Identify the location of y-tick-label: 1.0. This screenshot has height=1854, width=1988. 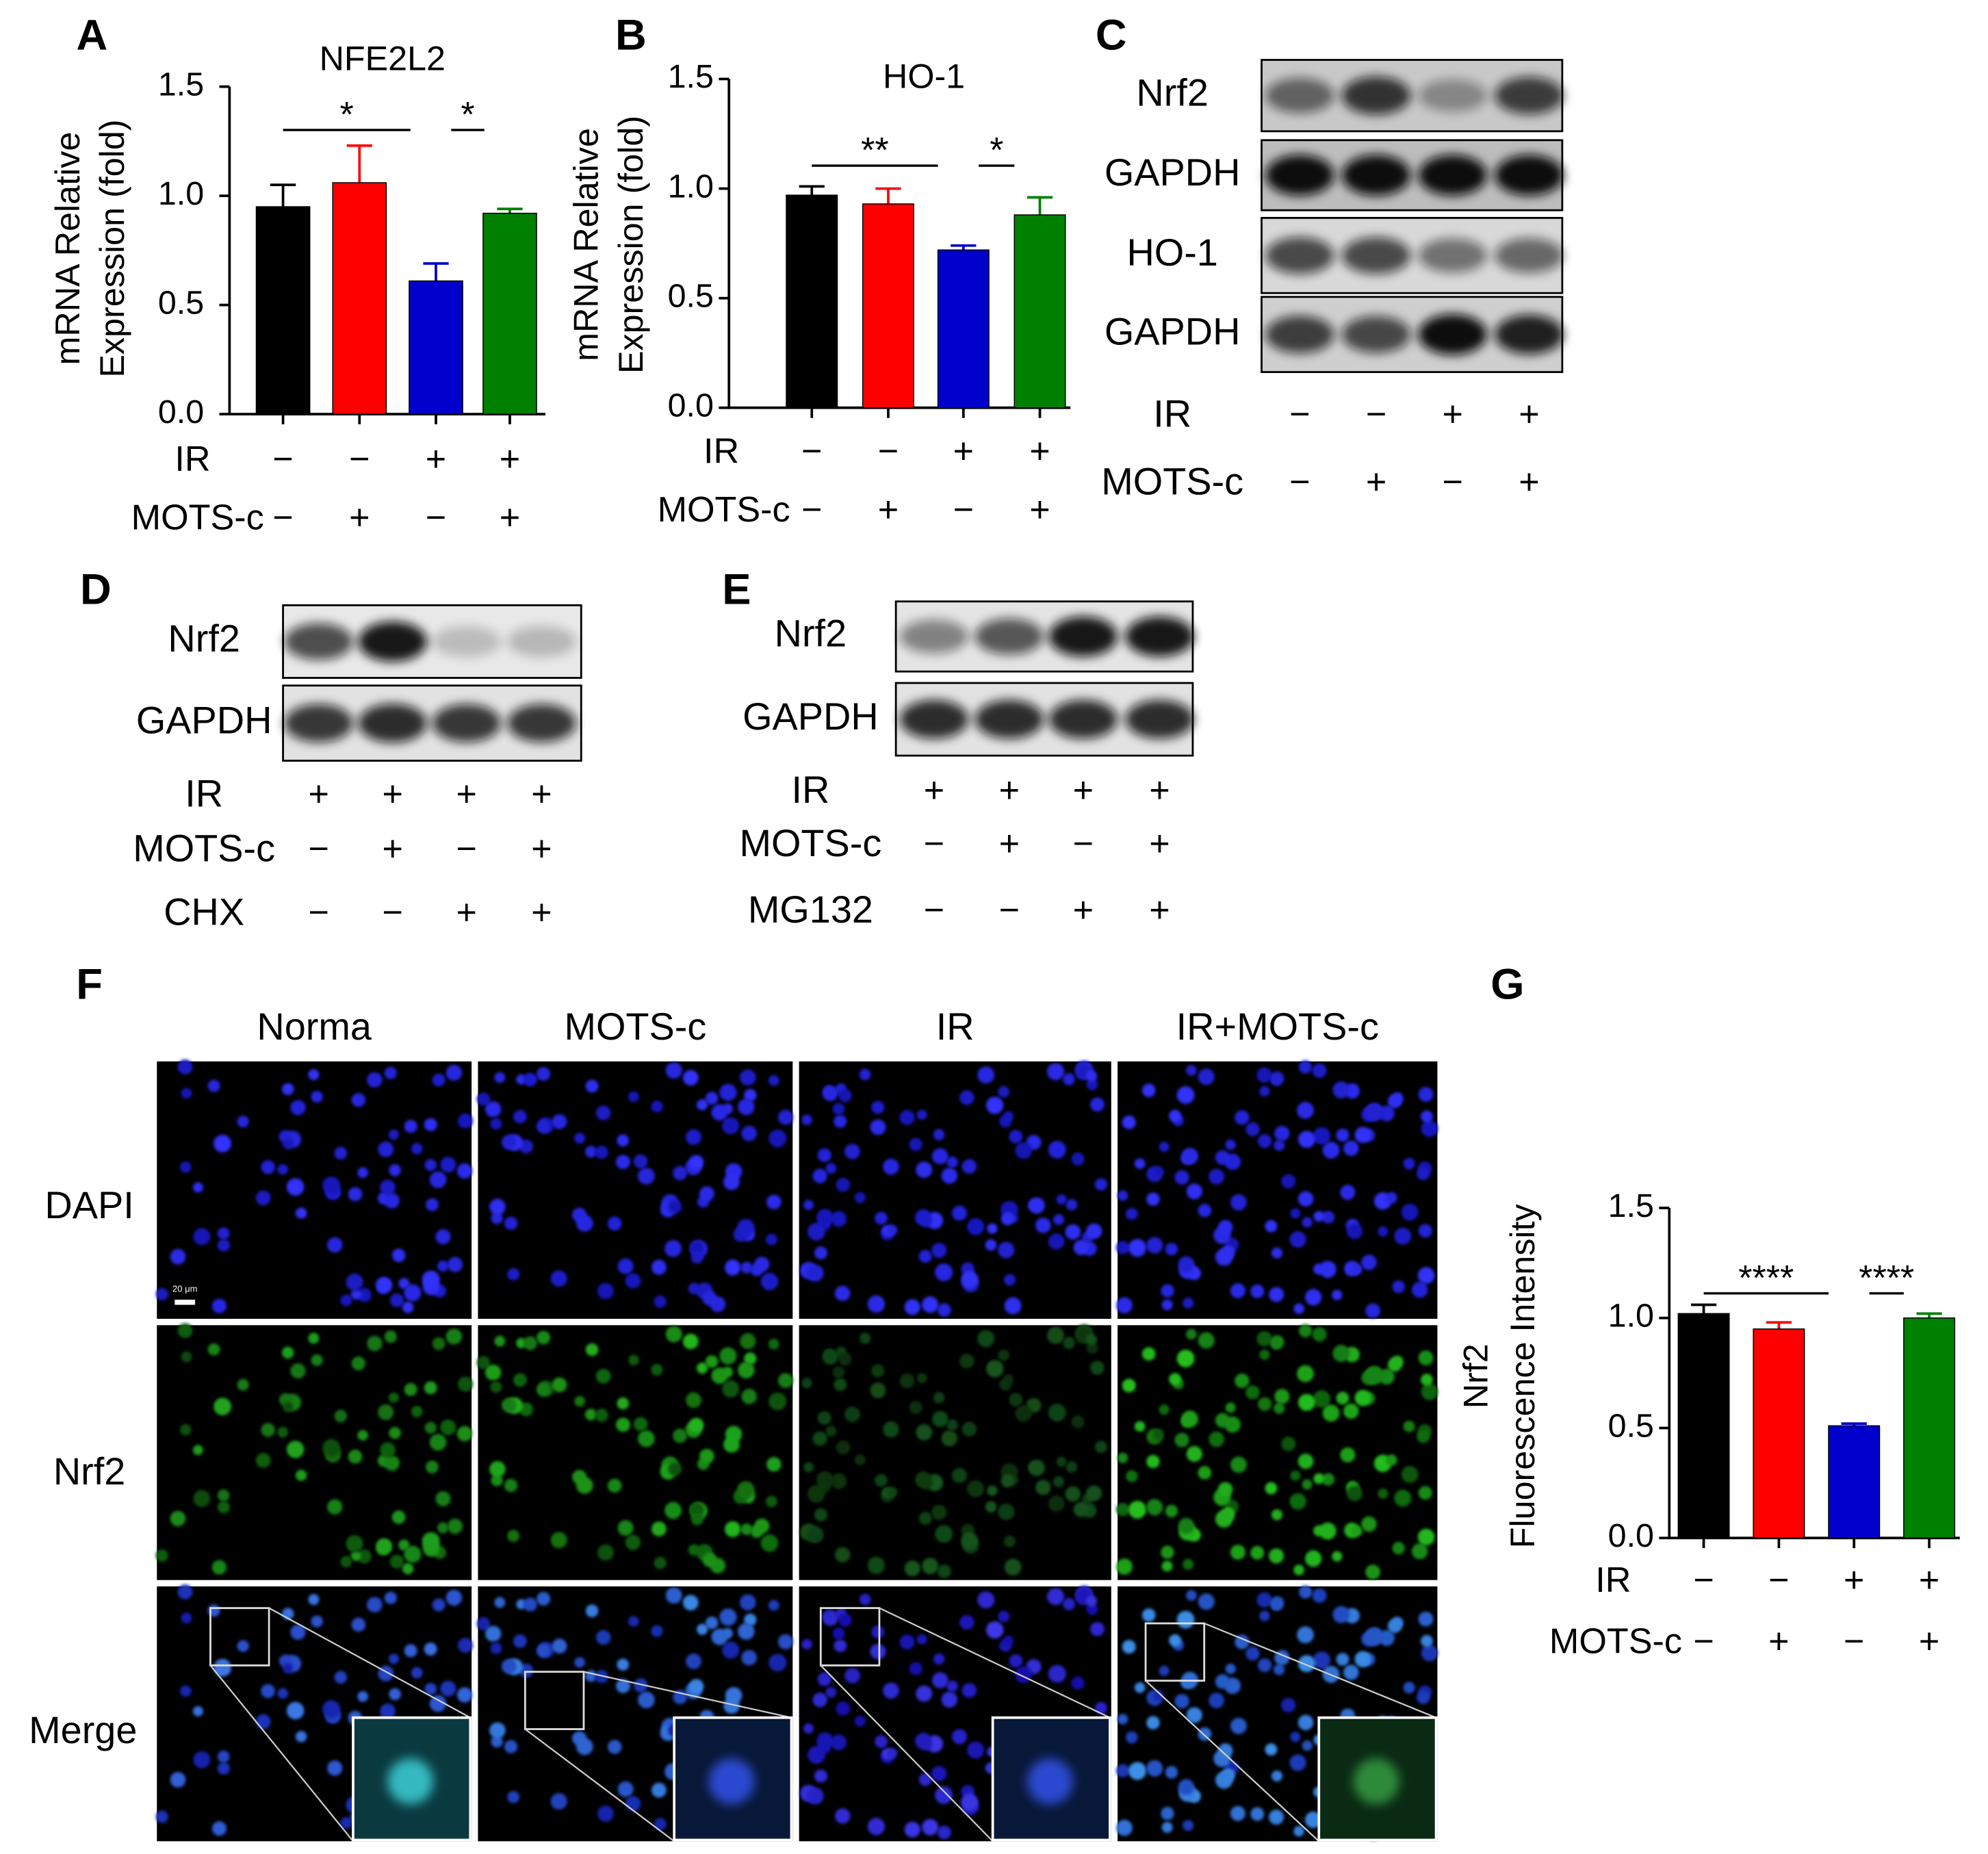
(1631, 1317).